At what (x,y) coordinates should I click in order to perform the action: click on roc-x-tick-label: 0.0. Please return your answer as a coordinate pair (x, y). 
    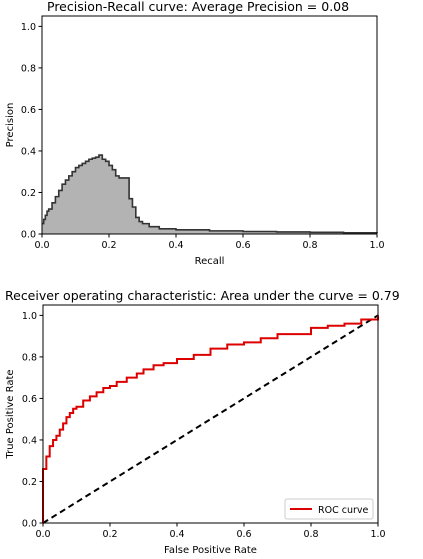
    Looking at the image, I should click on (42, 534).